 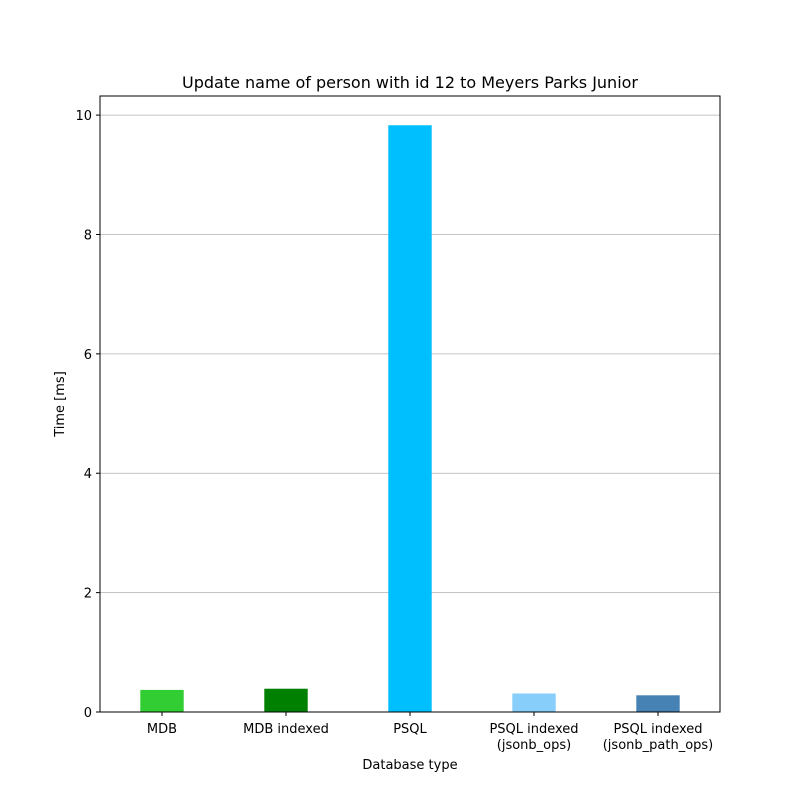 I want to click on y-tick-label: 4, so click(x=88, y=474).